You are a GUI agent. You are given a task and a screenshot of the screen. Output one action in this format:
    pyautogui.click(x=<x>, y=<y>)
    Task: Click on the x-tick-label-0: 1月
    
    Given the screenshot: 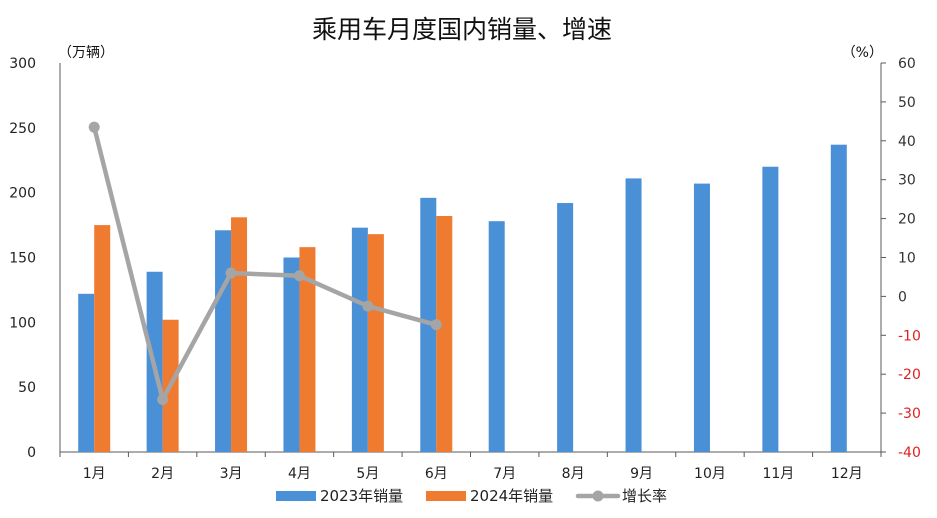 What is the action you would take?
    pyautogui.click(x=94, y=474)
    